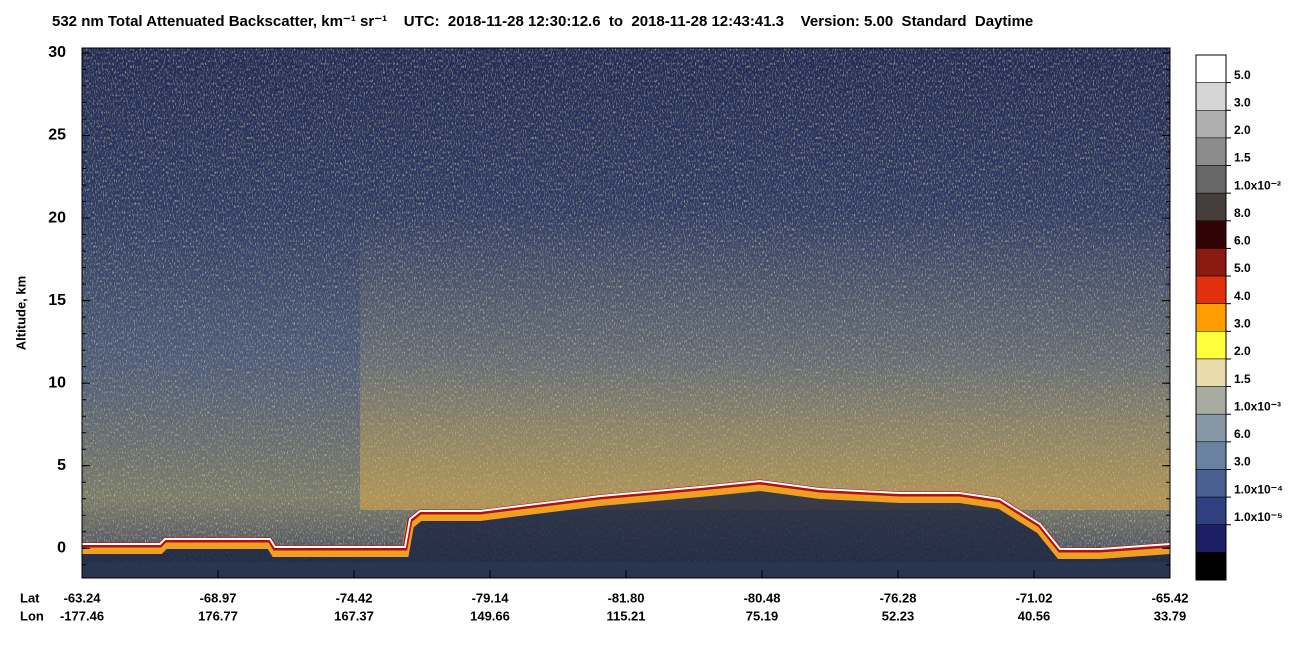 The width and height of the screenshot is (1300, 667). I want to click on colorbar-label: 8.0, so click(1242, 213).